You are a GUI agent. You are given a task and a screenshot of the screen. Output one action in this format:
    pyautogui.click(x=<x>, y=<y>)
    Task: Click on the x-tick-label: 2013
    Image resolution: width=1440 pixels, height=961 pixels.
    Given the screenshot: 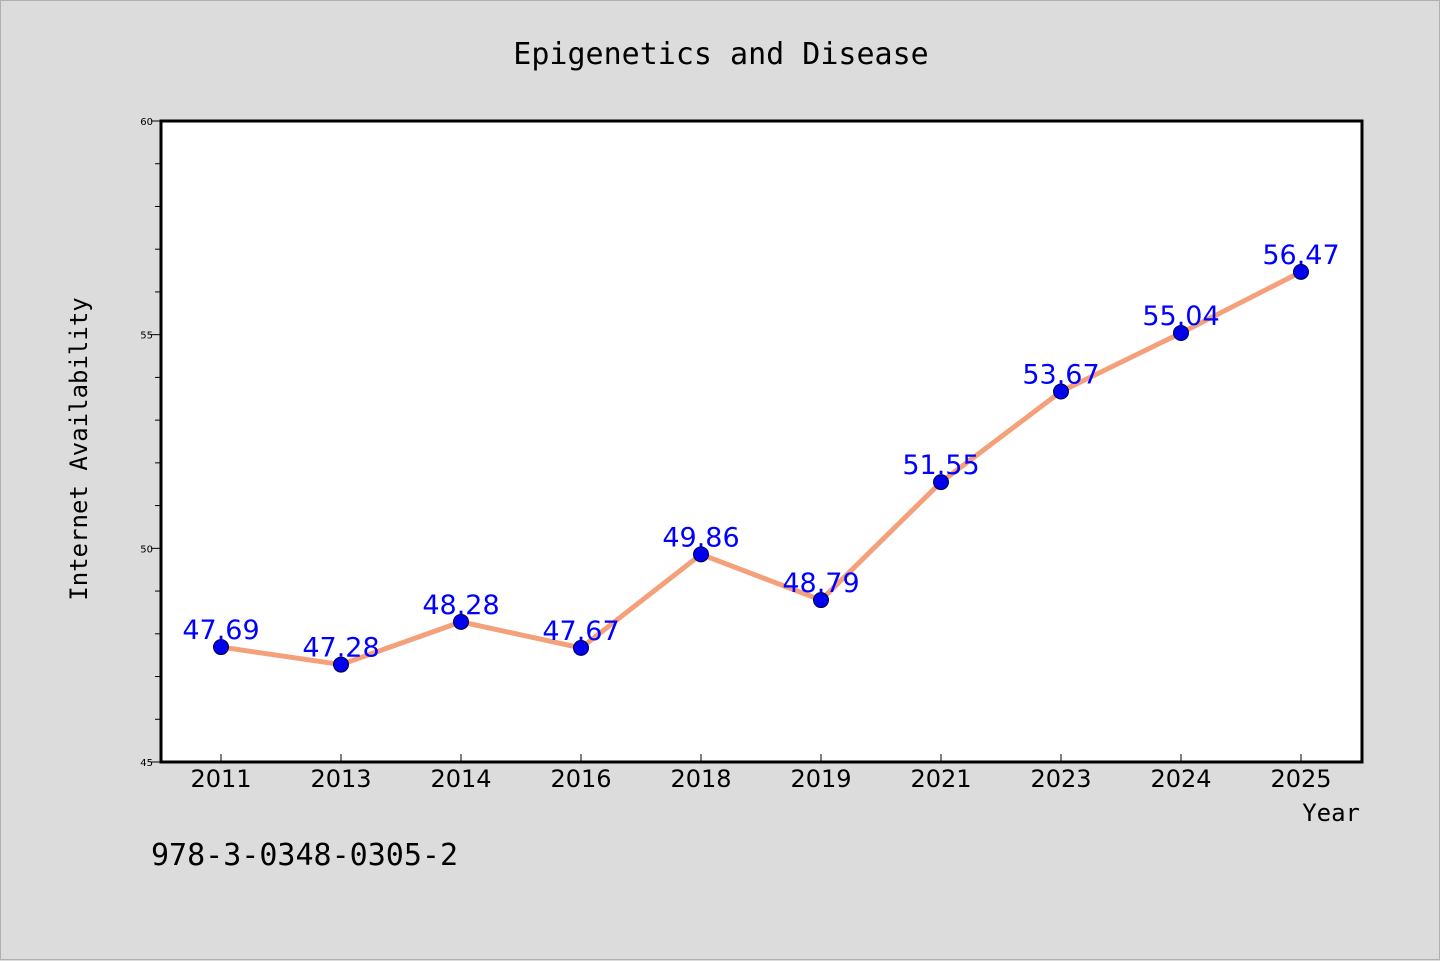 What is the action you would take?
    pyautogui.click(x=340, y=779)
    